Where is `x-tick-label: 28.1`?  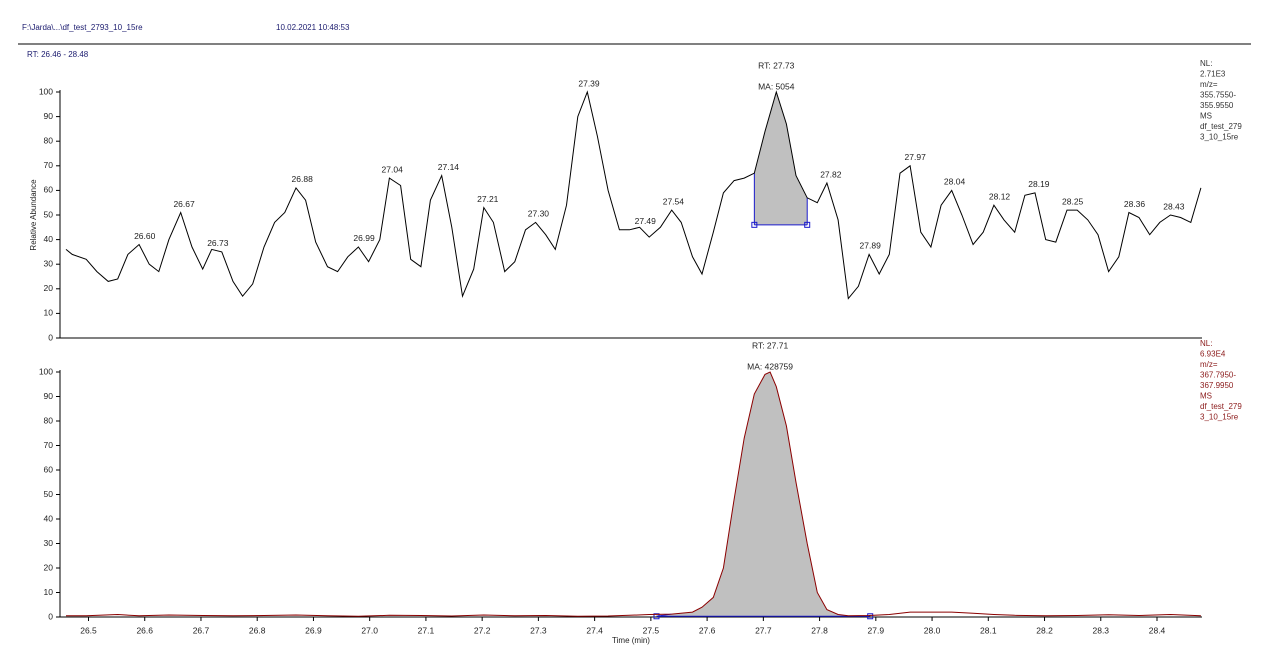 x-tick-label: 28.1 is located at coordinates (988, 630).